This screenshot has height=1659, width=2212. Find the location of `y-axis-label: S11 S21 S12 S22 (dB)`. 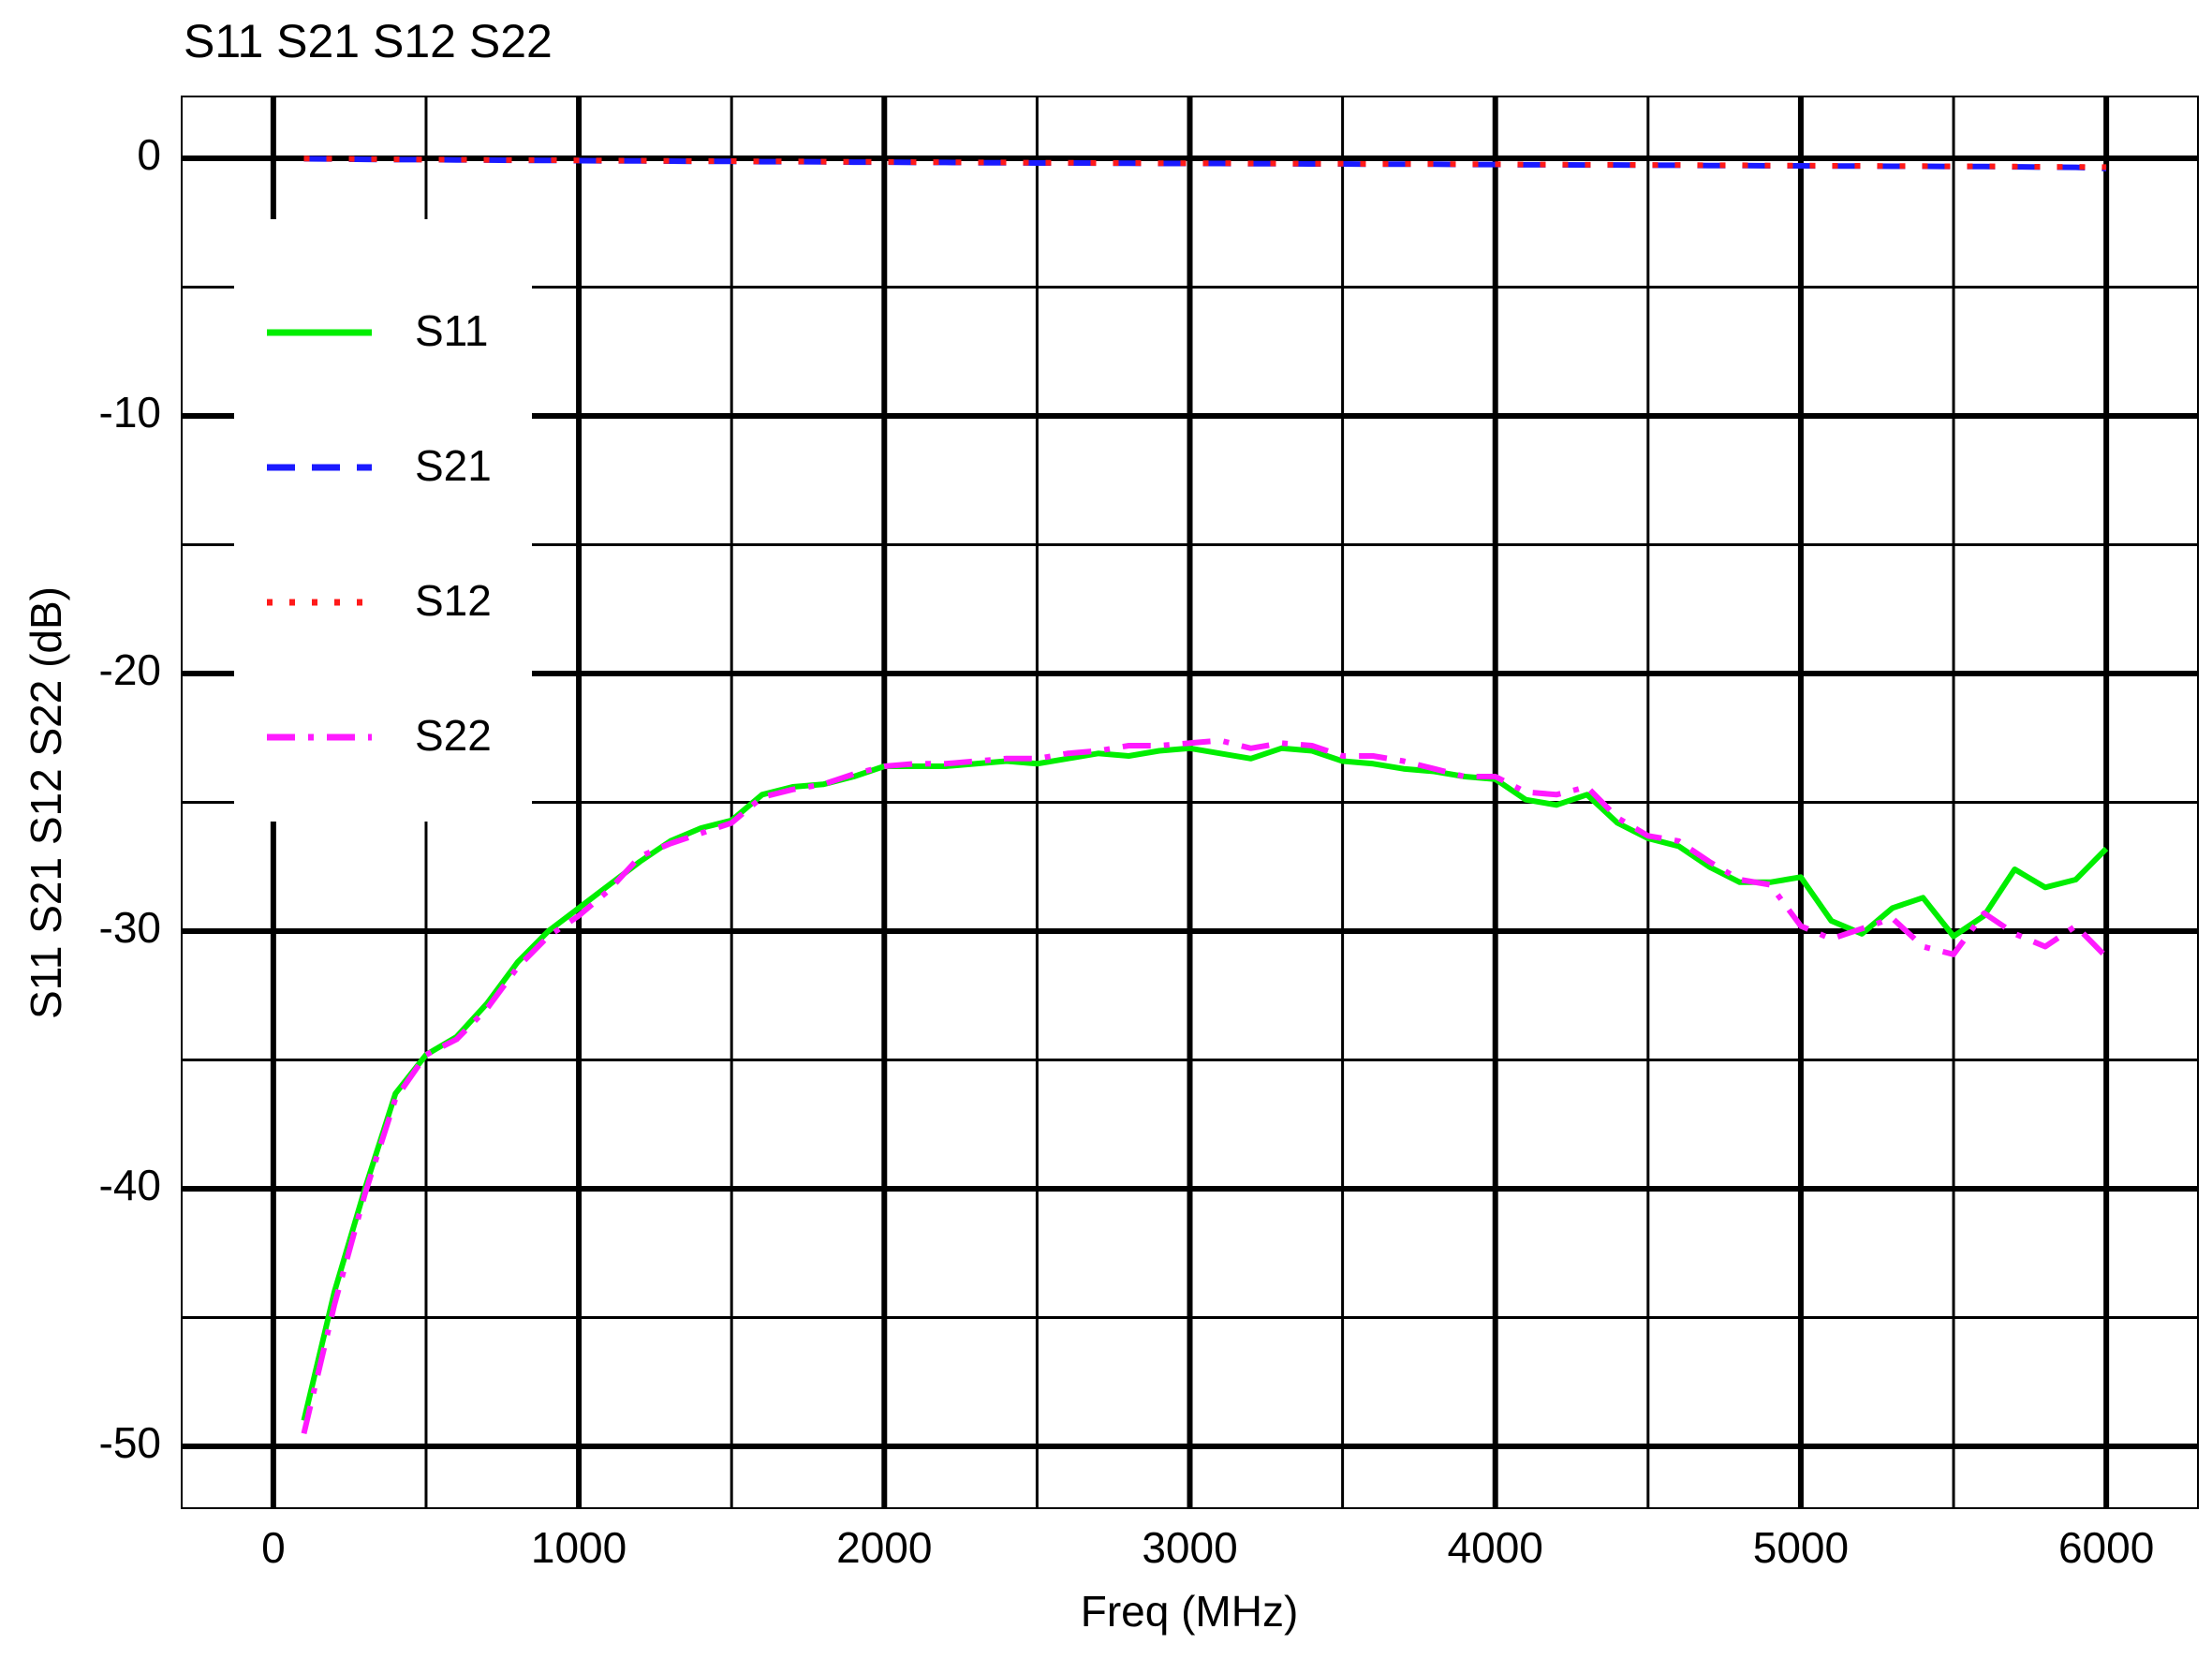

y-axis-label: S11 S21 S12 S22 (dB) is located at coordinates (46, 802).